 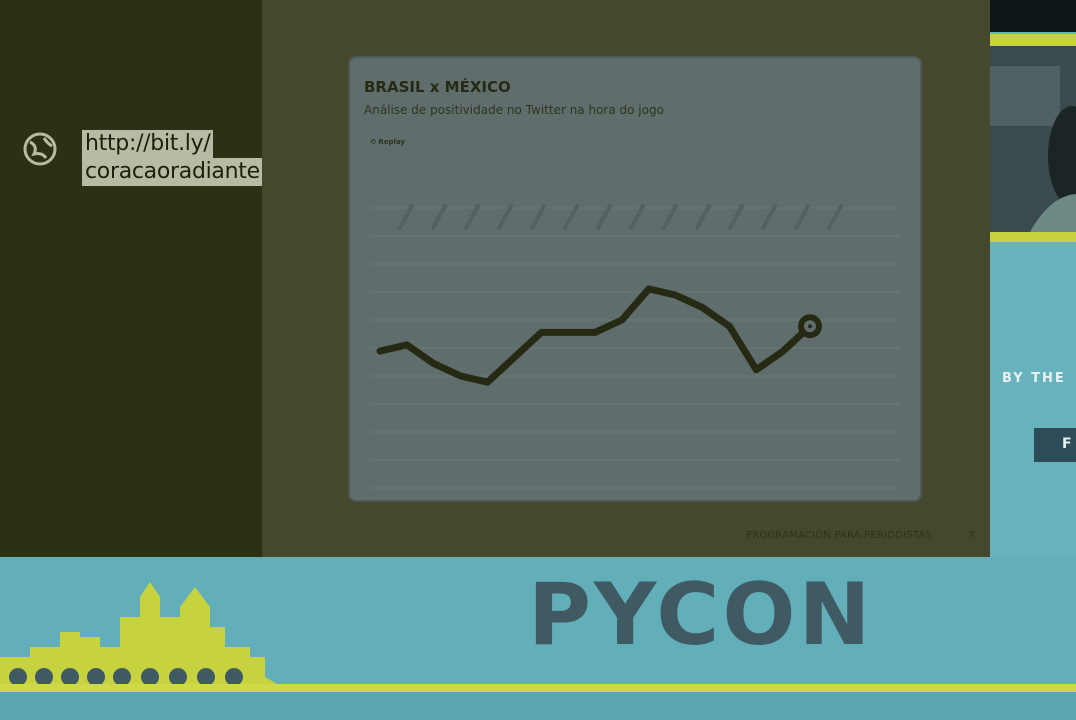 What do you see at coordinates (1055, 445) in the screenshot?
I see `ribbon-shape` at bounding box center [1055, 445].